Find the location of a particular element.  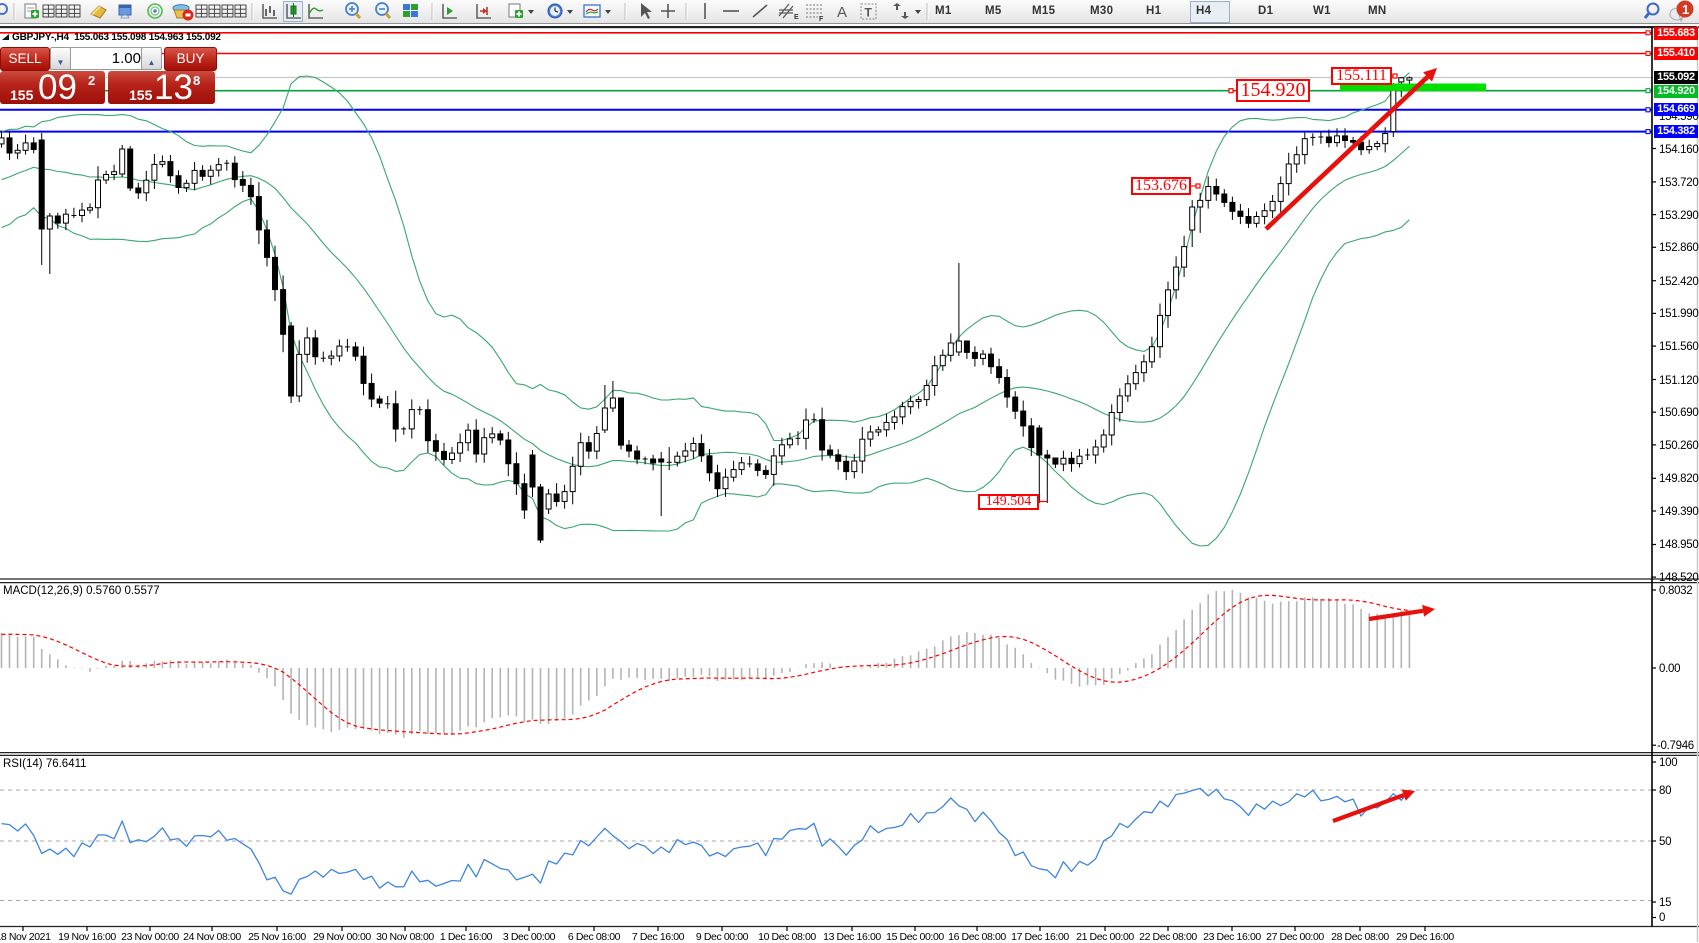

svg-text: E is located at coordinates (796, 17).